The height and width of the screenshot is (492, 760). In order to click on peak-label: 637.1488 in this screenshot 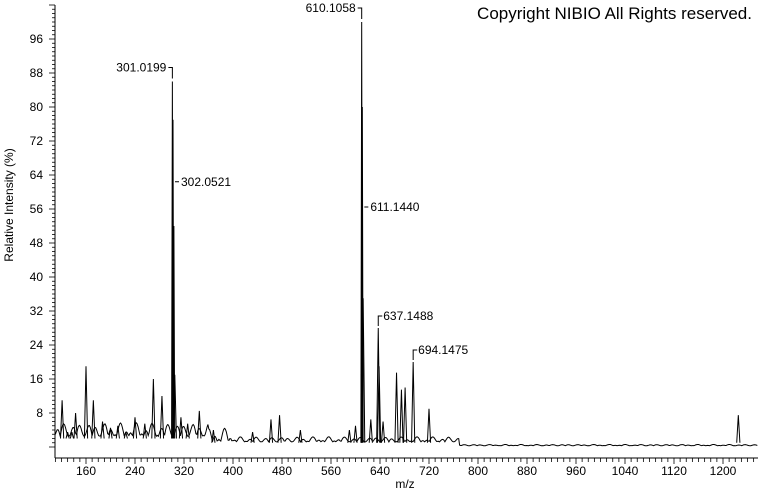, I will do `click(408, 316)`.